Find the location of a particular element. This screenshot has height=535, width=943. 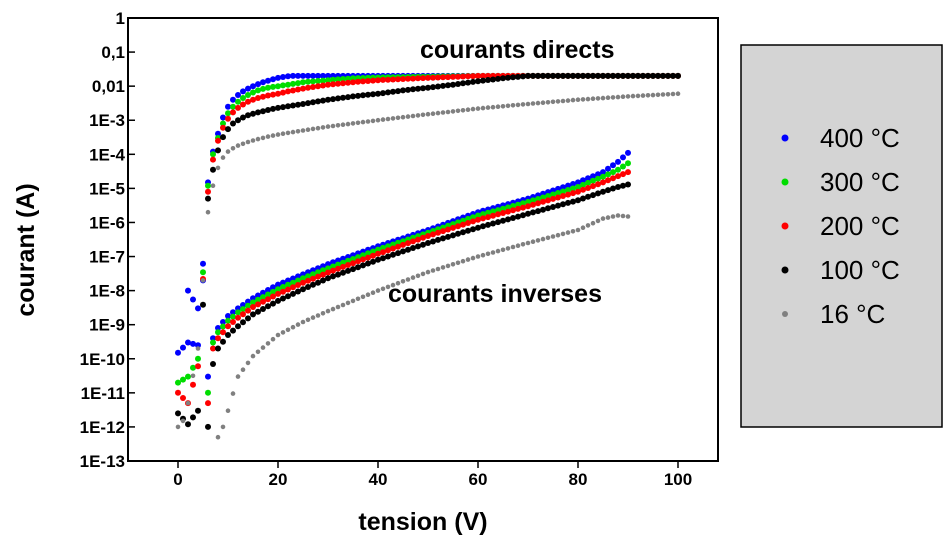

y-tick-label: 1E-10 is located at coordinates (102, 359).